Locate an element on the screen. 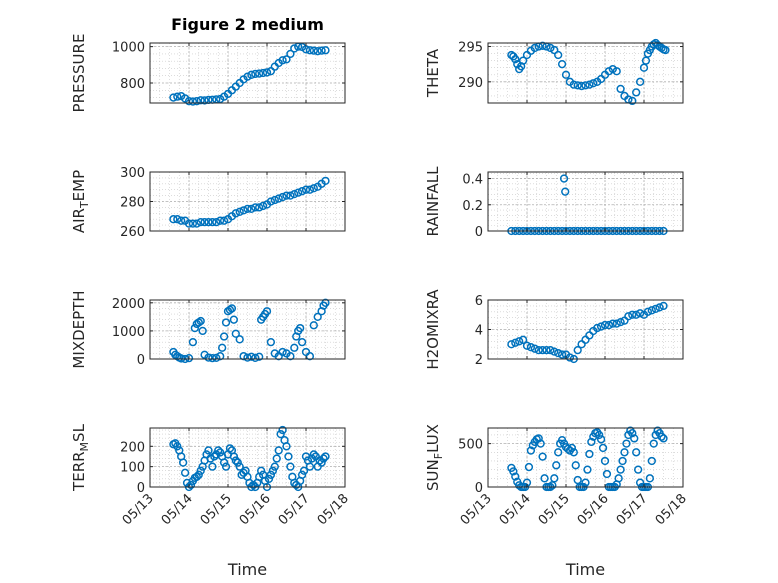 The height and width of the screenshot is (583, 778). y-tick-label: 295 is located at coordinates (470, 48).